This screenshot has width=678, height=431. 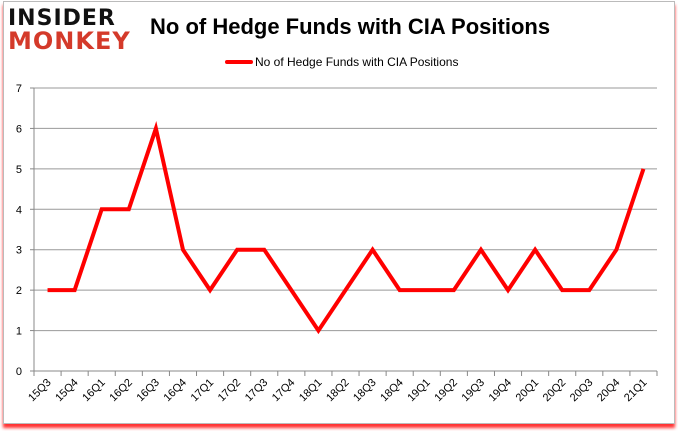 What do you see at coordinates (338, 391) in the screenshot?
I see `x-tick-label: 18Q2` at bounding box center [338, 391].